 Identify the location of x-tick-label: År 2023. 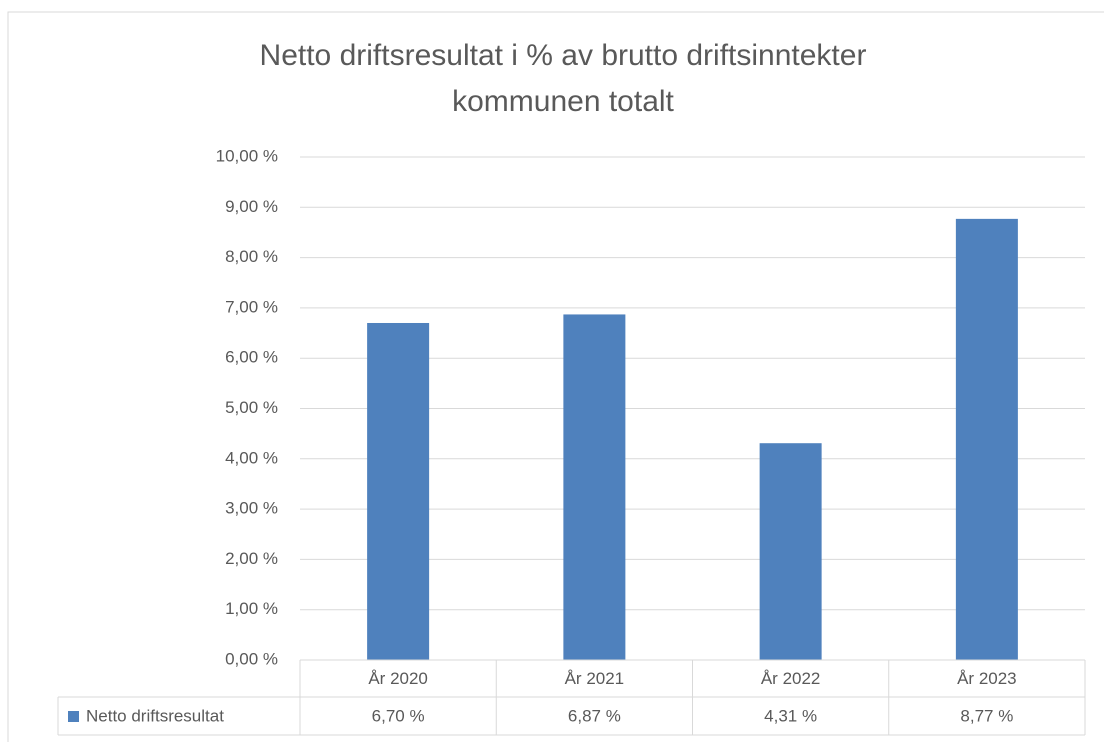
(987, 678).